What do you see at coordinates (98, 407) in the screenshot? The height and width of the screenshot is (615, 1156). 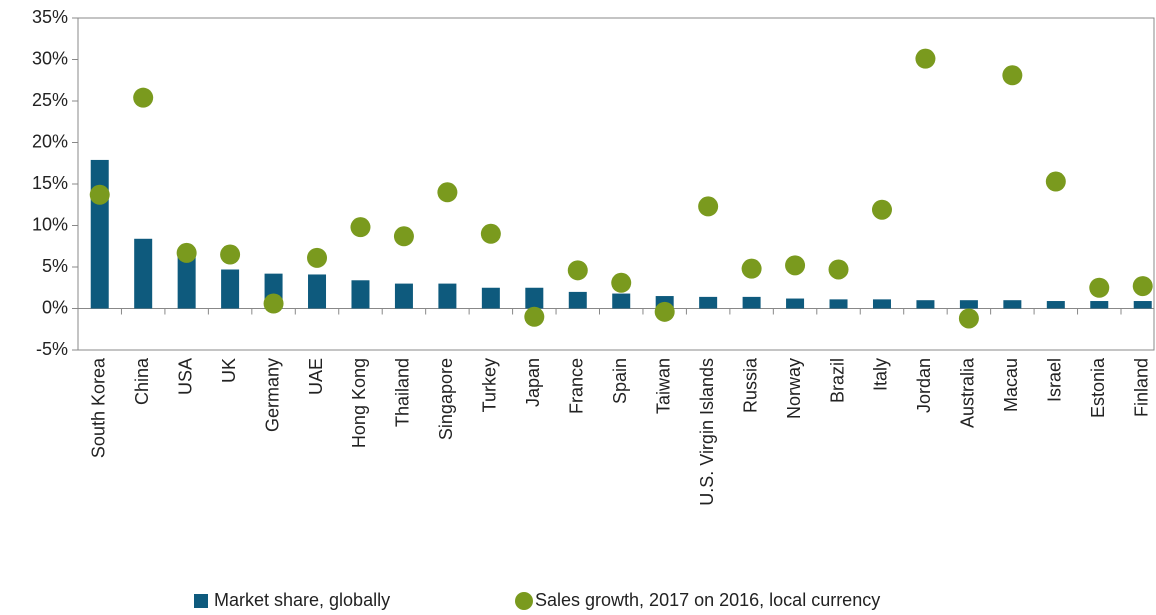 I see `x-tick-label: South Korea` at bounding box center [98, 407].